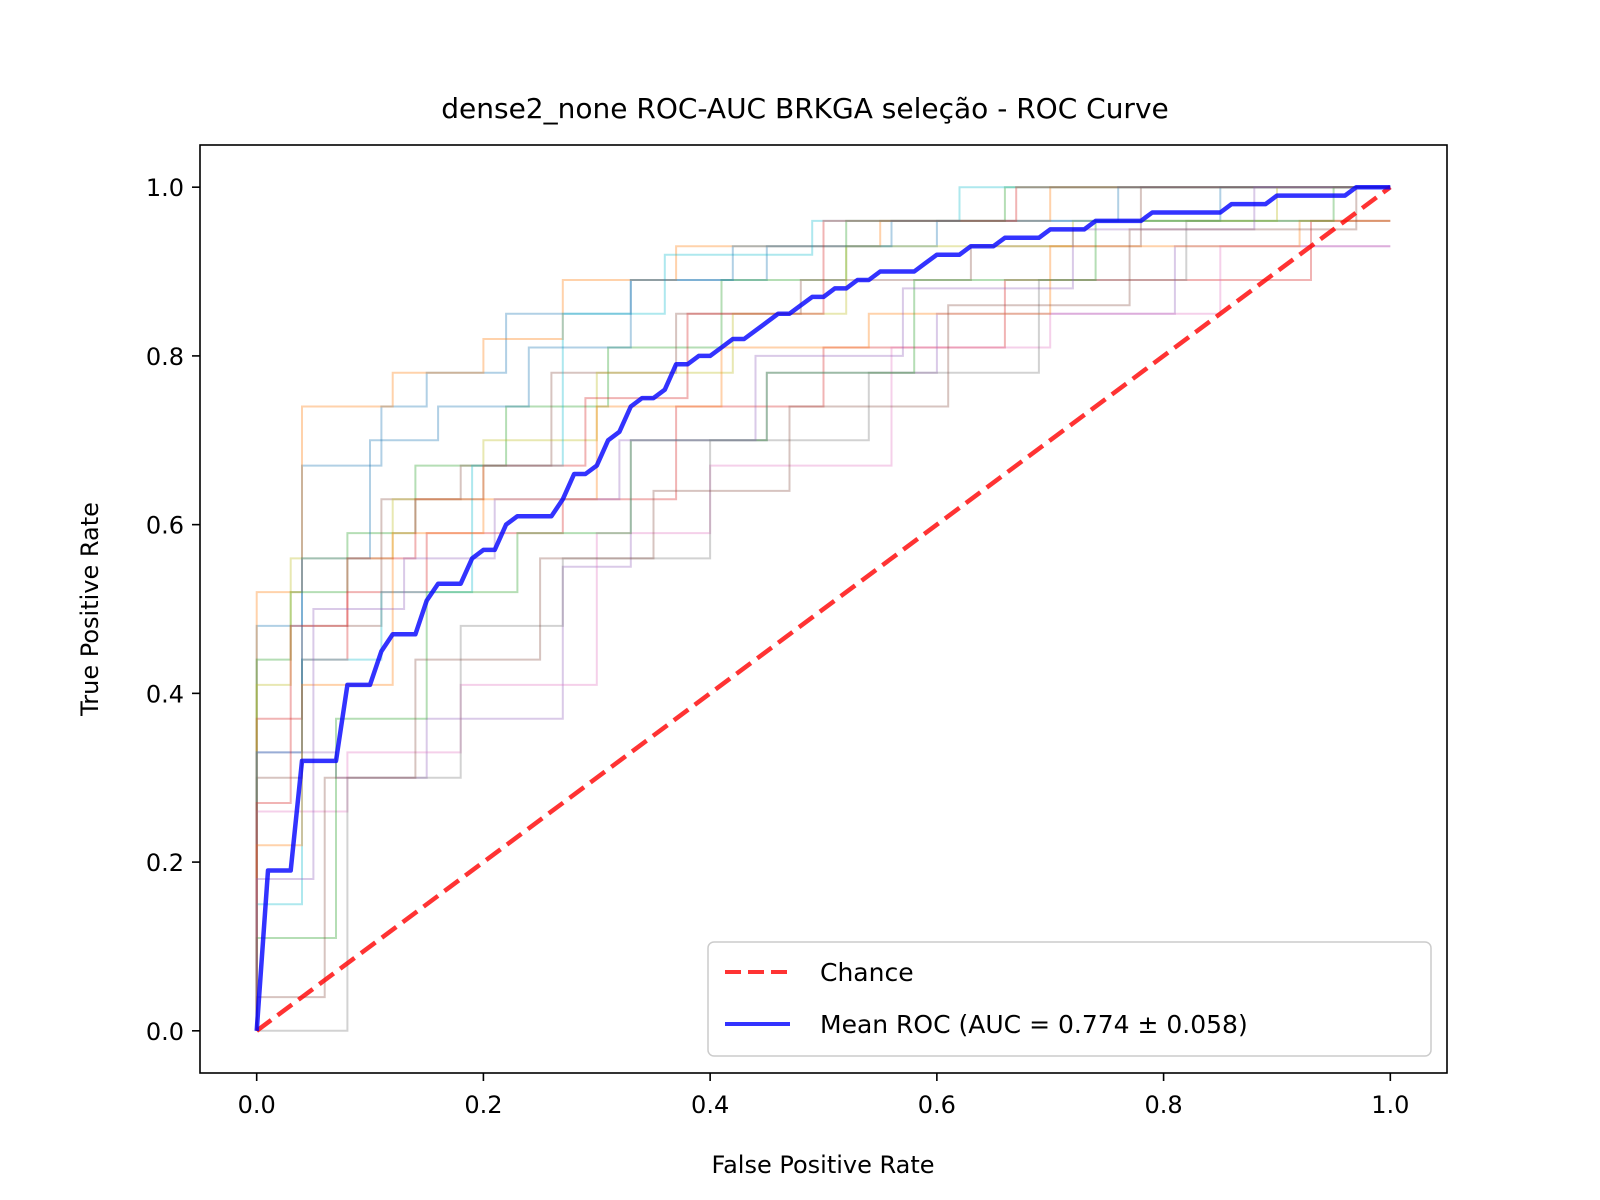  I want to click on x-axis-label: False Positive Rate, so click(822, 1165).